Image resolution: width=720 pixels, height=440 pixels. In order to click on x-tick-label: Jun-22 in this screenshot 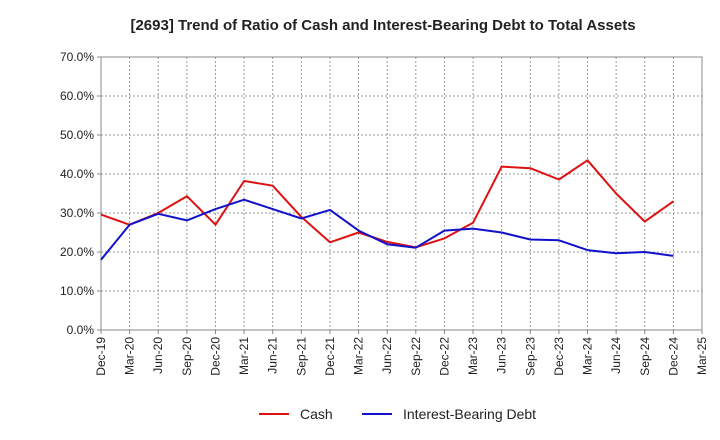, I will do `click(387, 355)`.